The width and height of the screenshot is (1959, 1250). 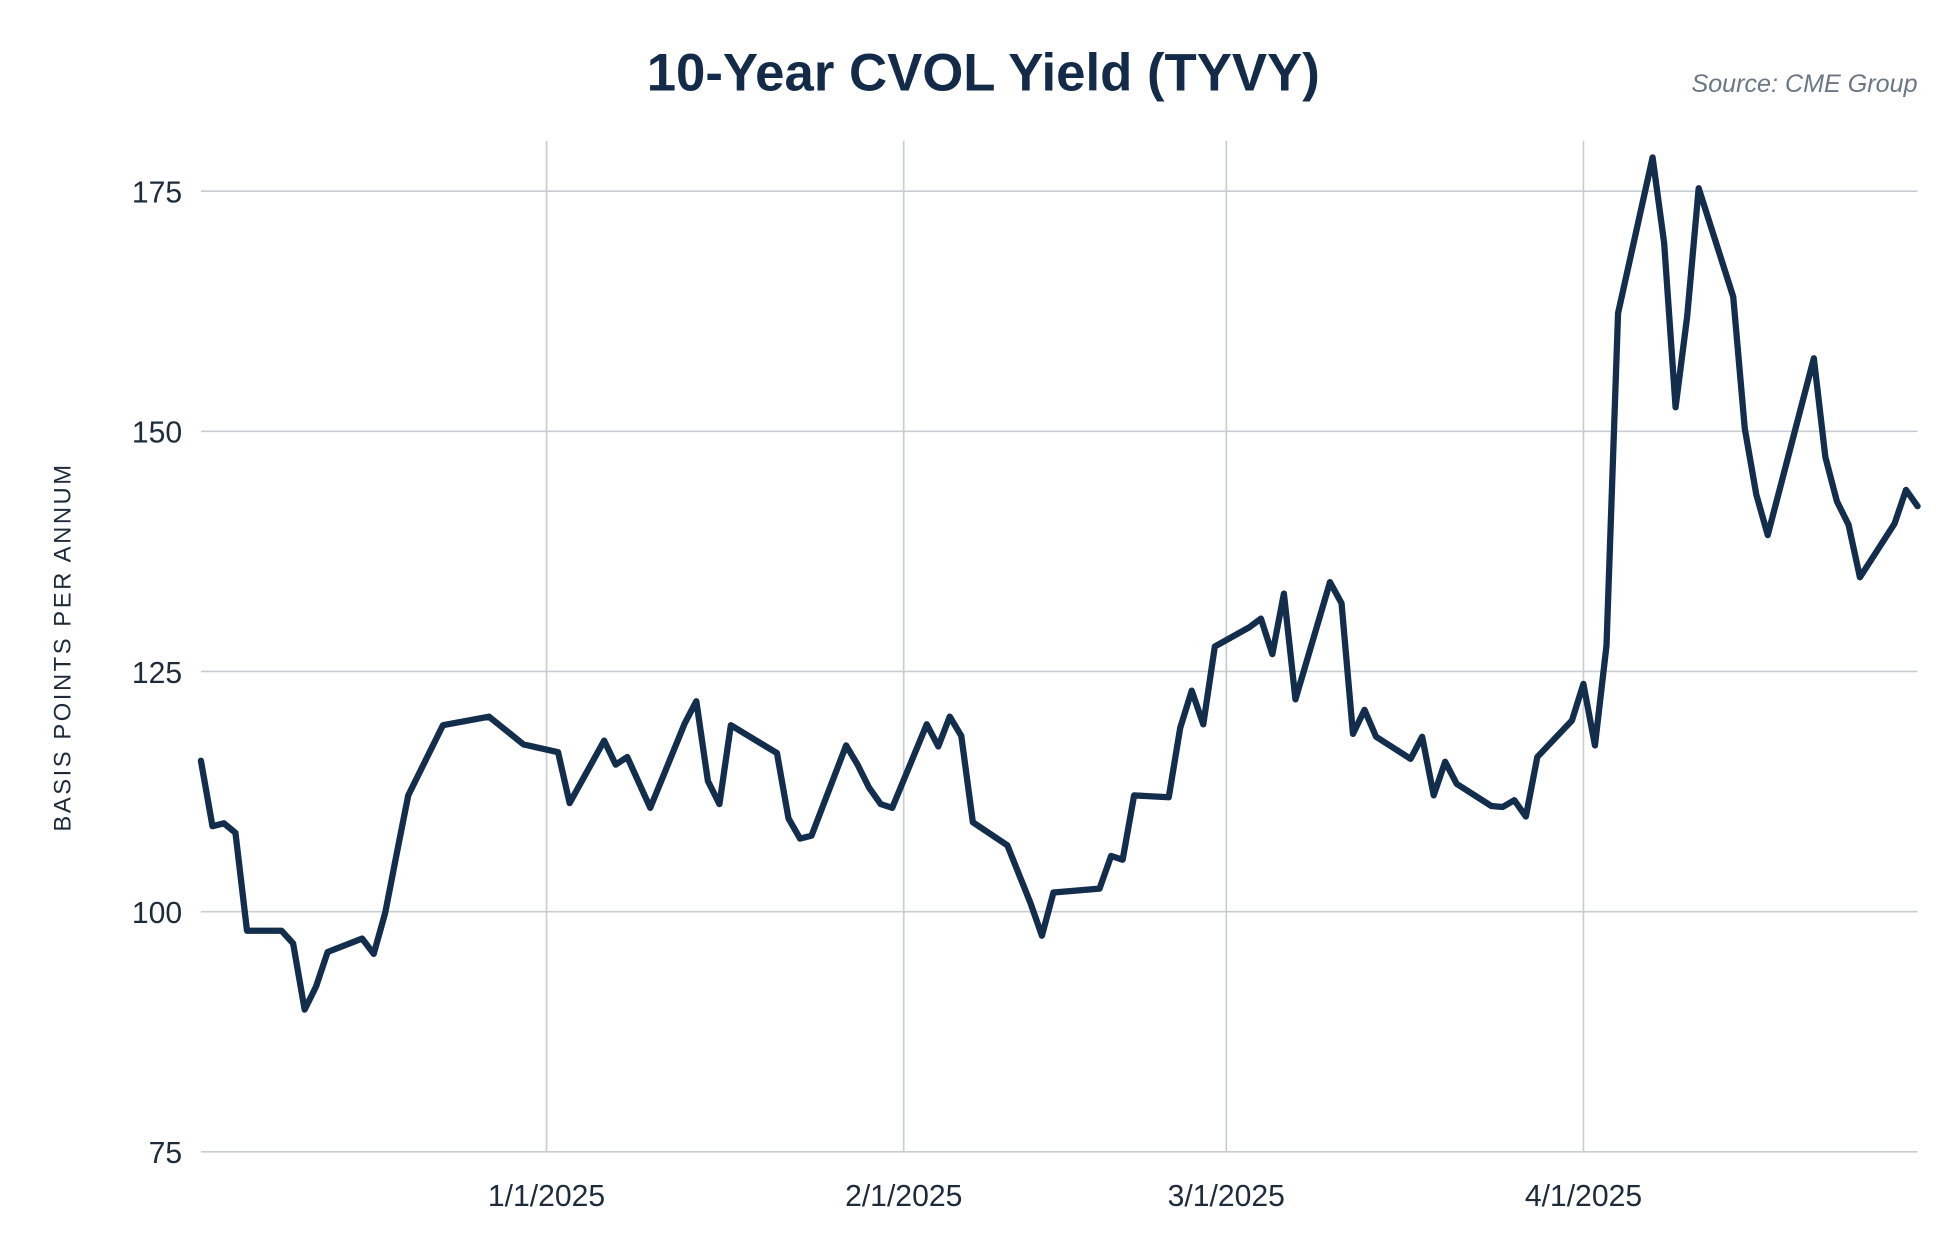 I want to click on x-tick-label: 2/1/2025, so click(x=903, y=1196).